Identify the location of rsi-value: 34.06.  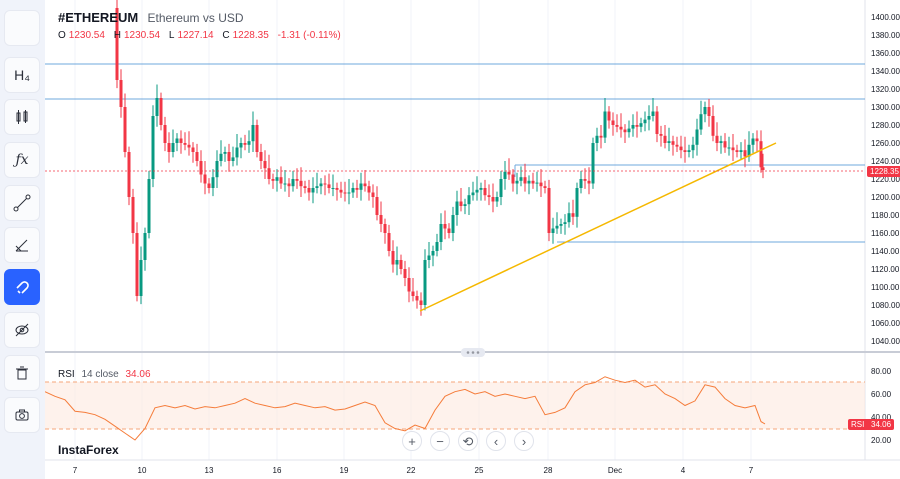
(138, 374).